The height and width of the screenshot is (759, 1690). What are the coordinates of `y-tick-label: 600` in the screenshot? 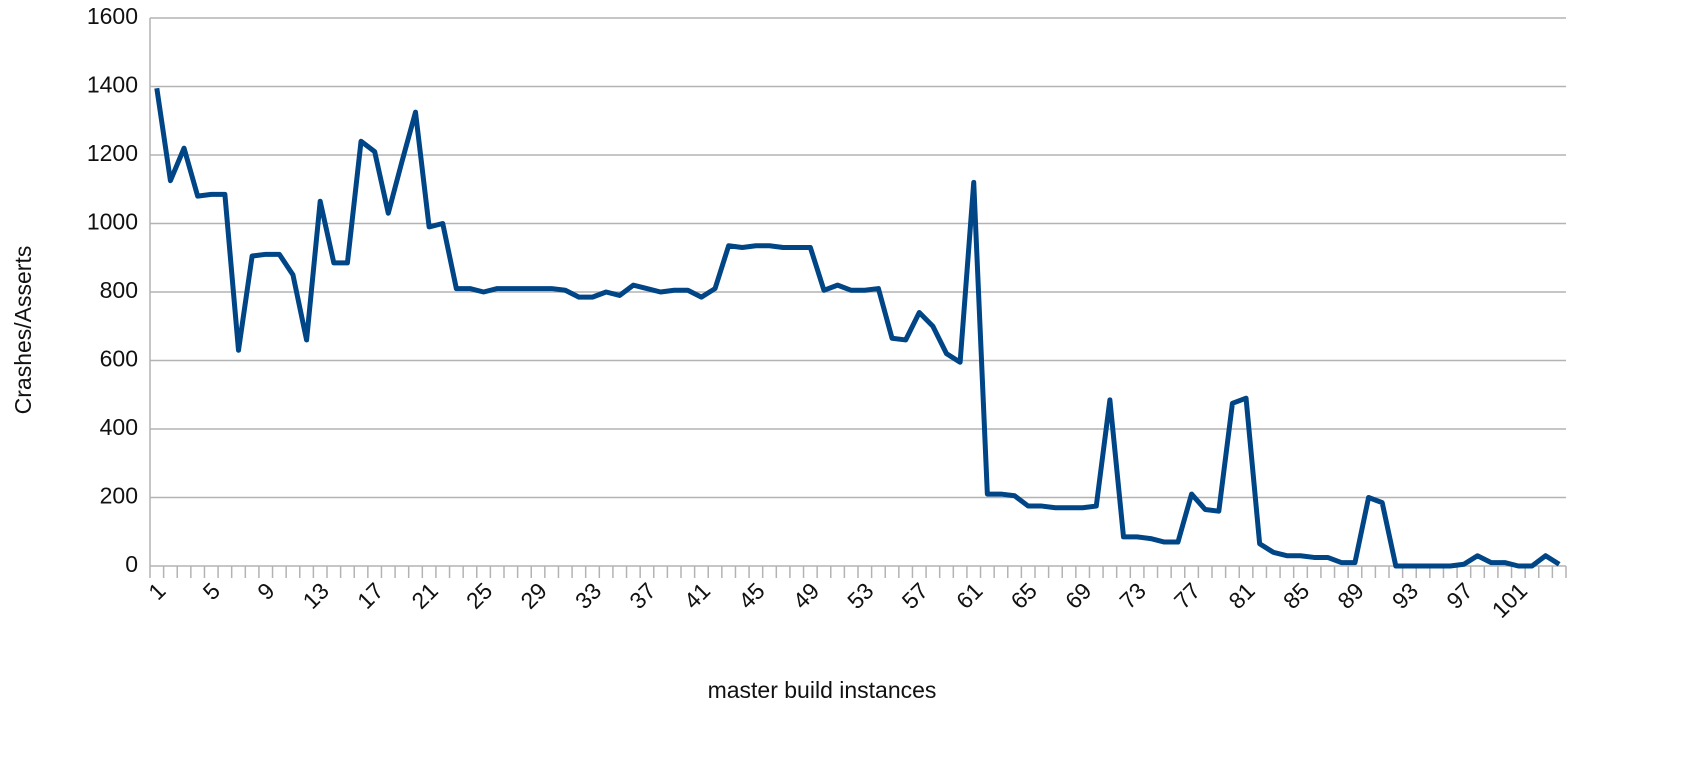 It's located at (119, 359).